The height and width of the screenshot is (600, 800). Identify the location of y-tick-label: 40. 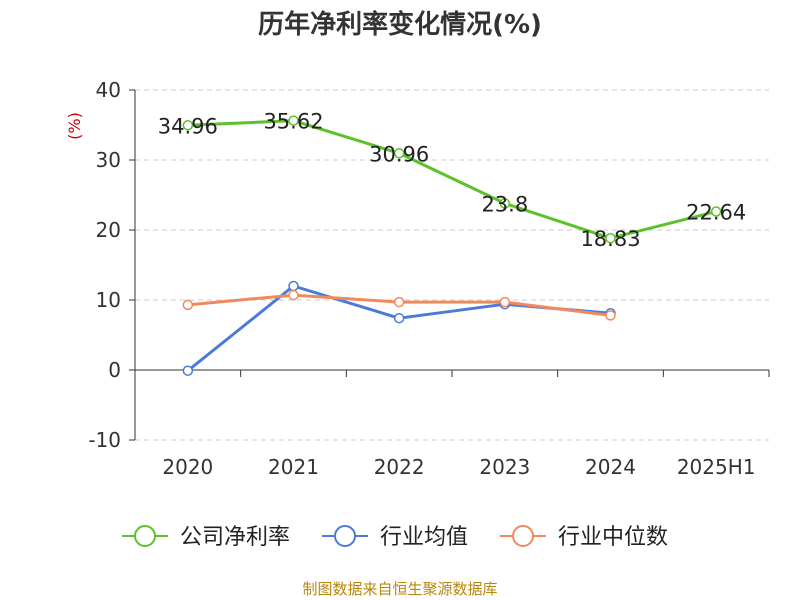
(108, 90).